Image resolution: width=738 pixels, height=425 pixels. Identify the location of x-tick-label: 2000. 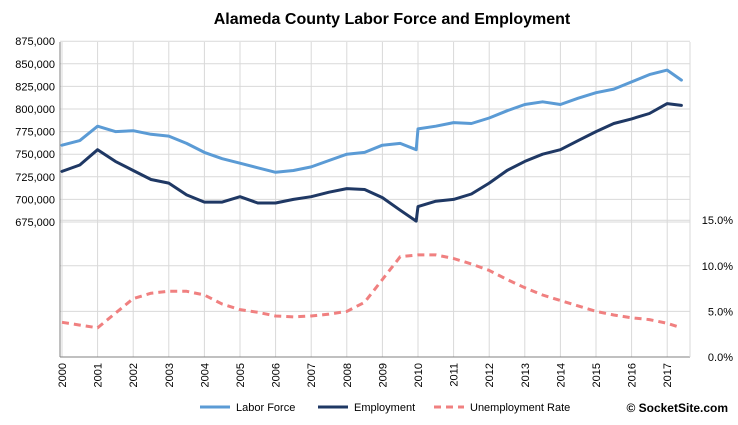
(63, 375).